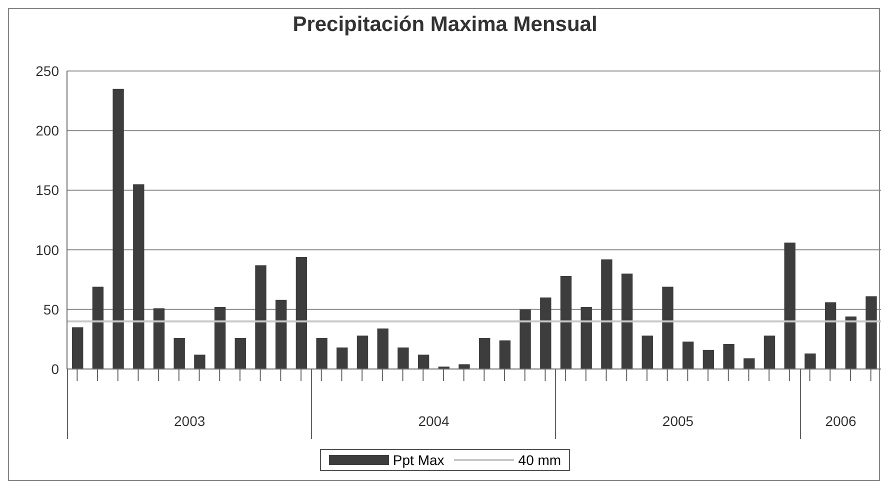  What do you see at coordinates (48, 130) in the screenshot?
I see `y-tick-label: 200` at bounding box center [48, 130].